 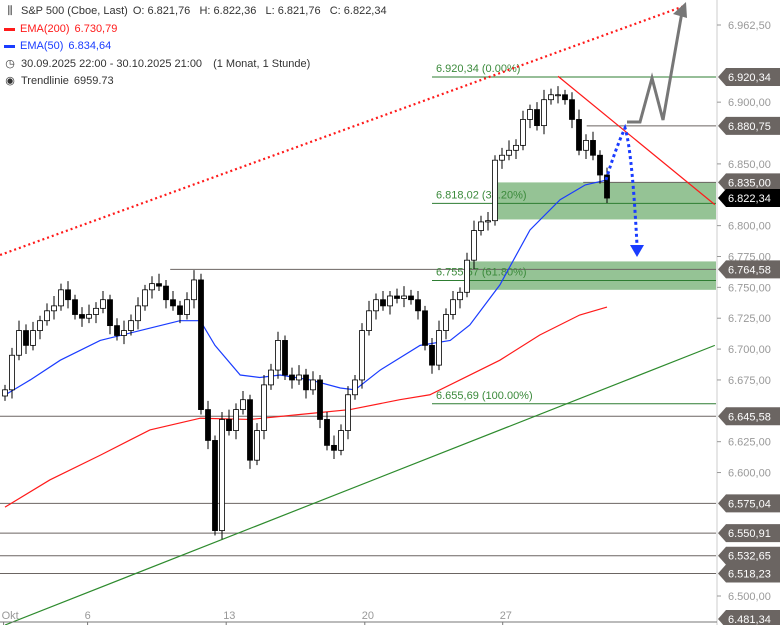 What do you see at coordinates (680, 10) in the screenshot?
I see `bullish-arrowhead` at bounding box center [680, 10].